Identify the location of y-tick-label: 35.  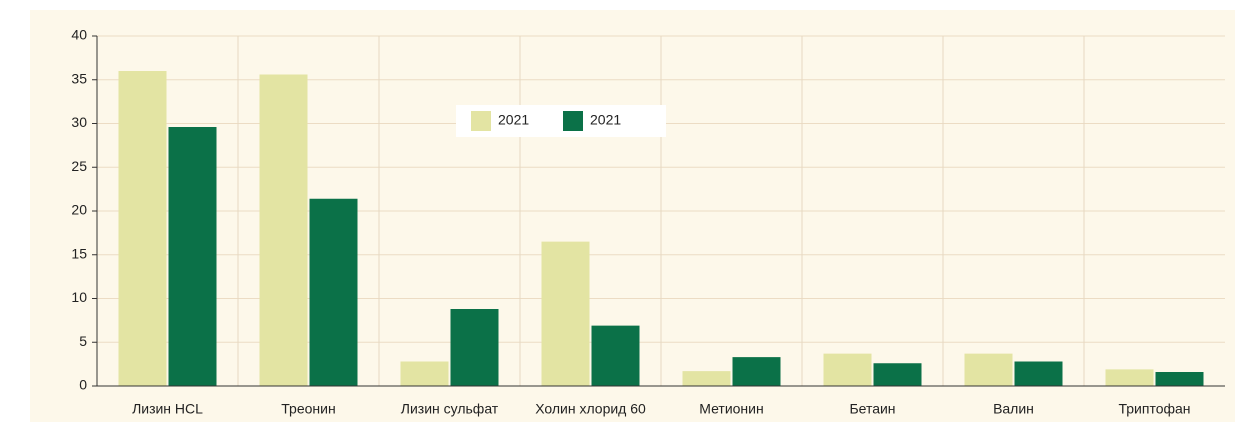
(79, 78).